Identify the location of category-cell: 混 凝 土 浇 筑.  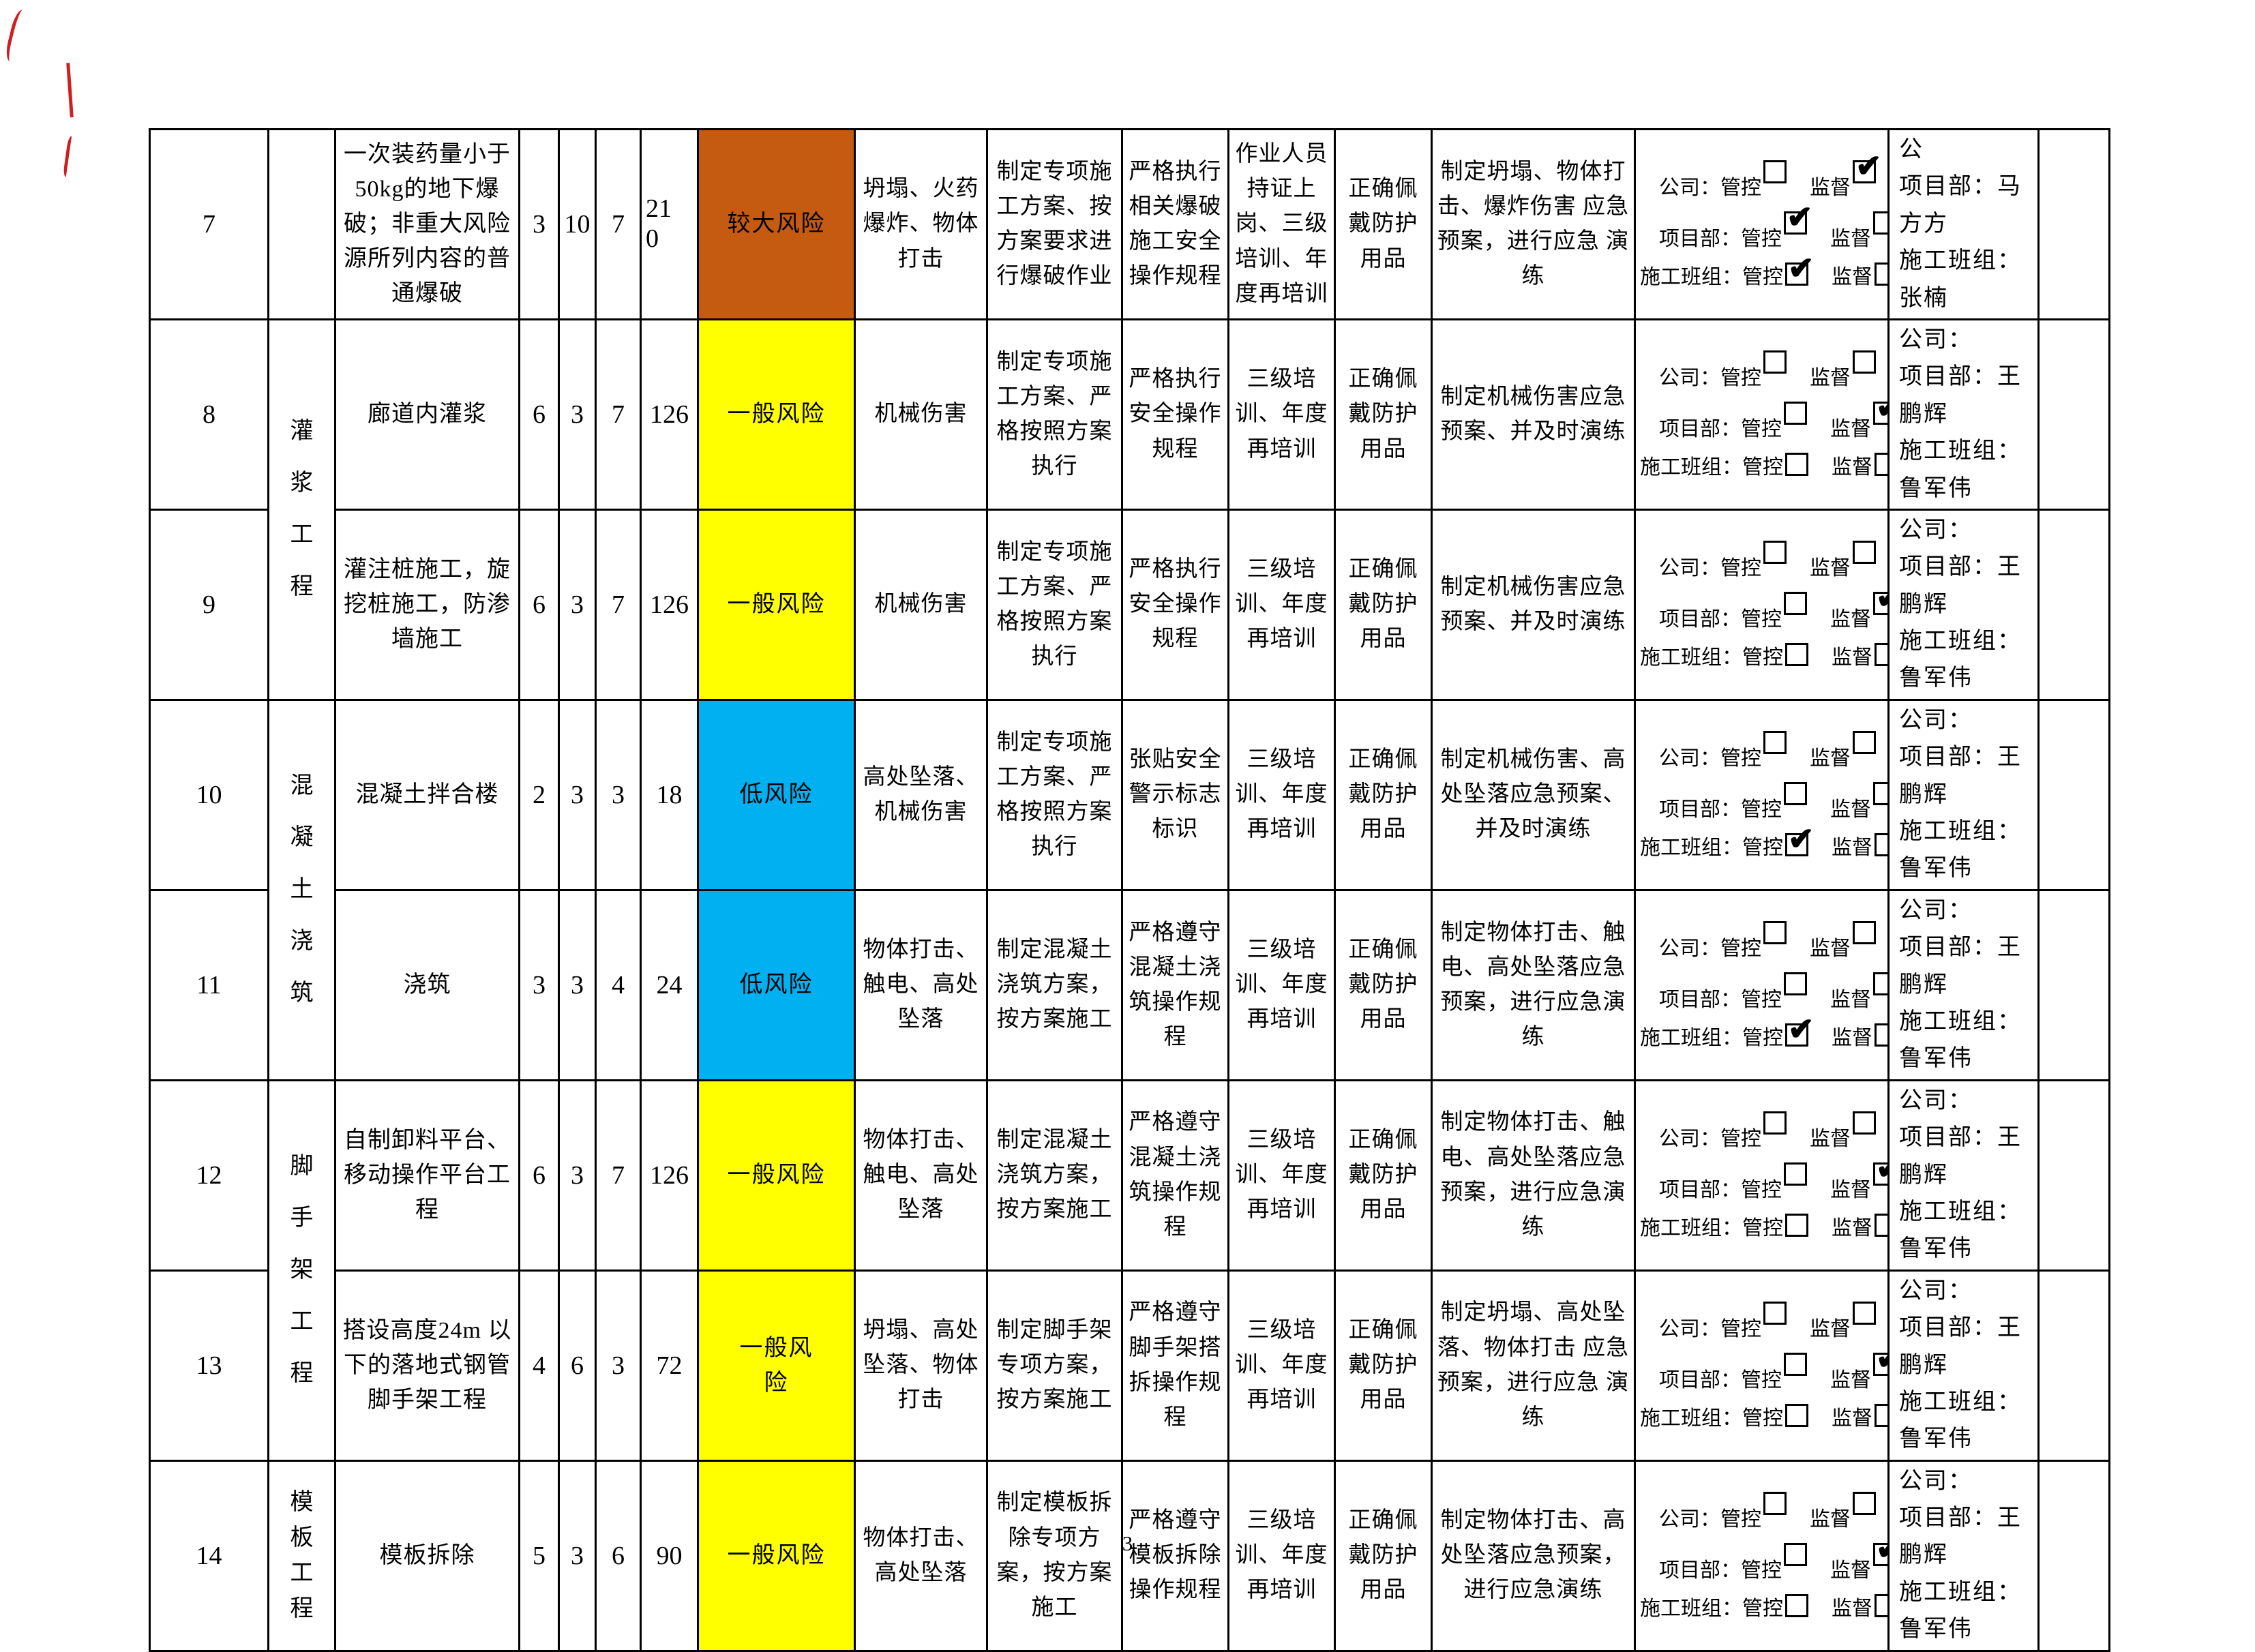
(301, 889).